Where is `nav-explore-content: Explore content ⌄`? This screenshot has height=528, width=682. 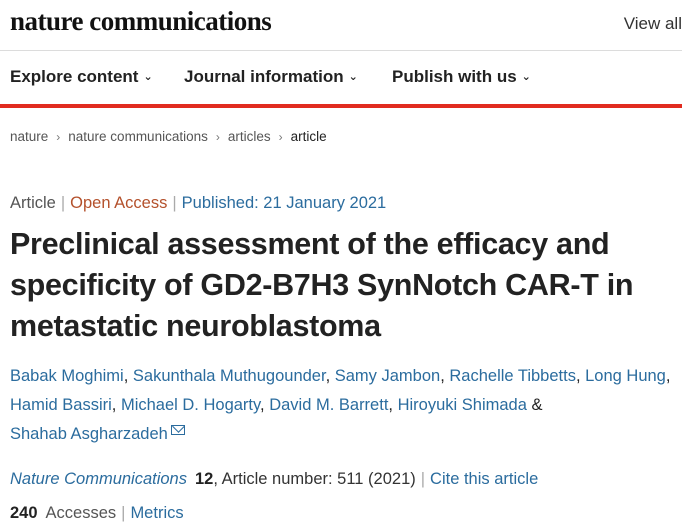 nav-explore-content: Explore content ⌄ is located at coordinates (81, 77).